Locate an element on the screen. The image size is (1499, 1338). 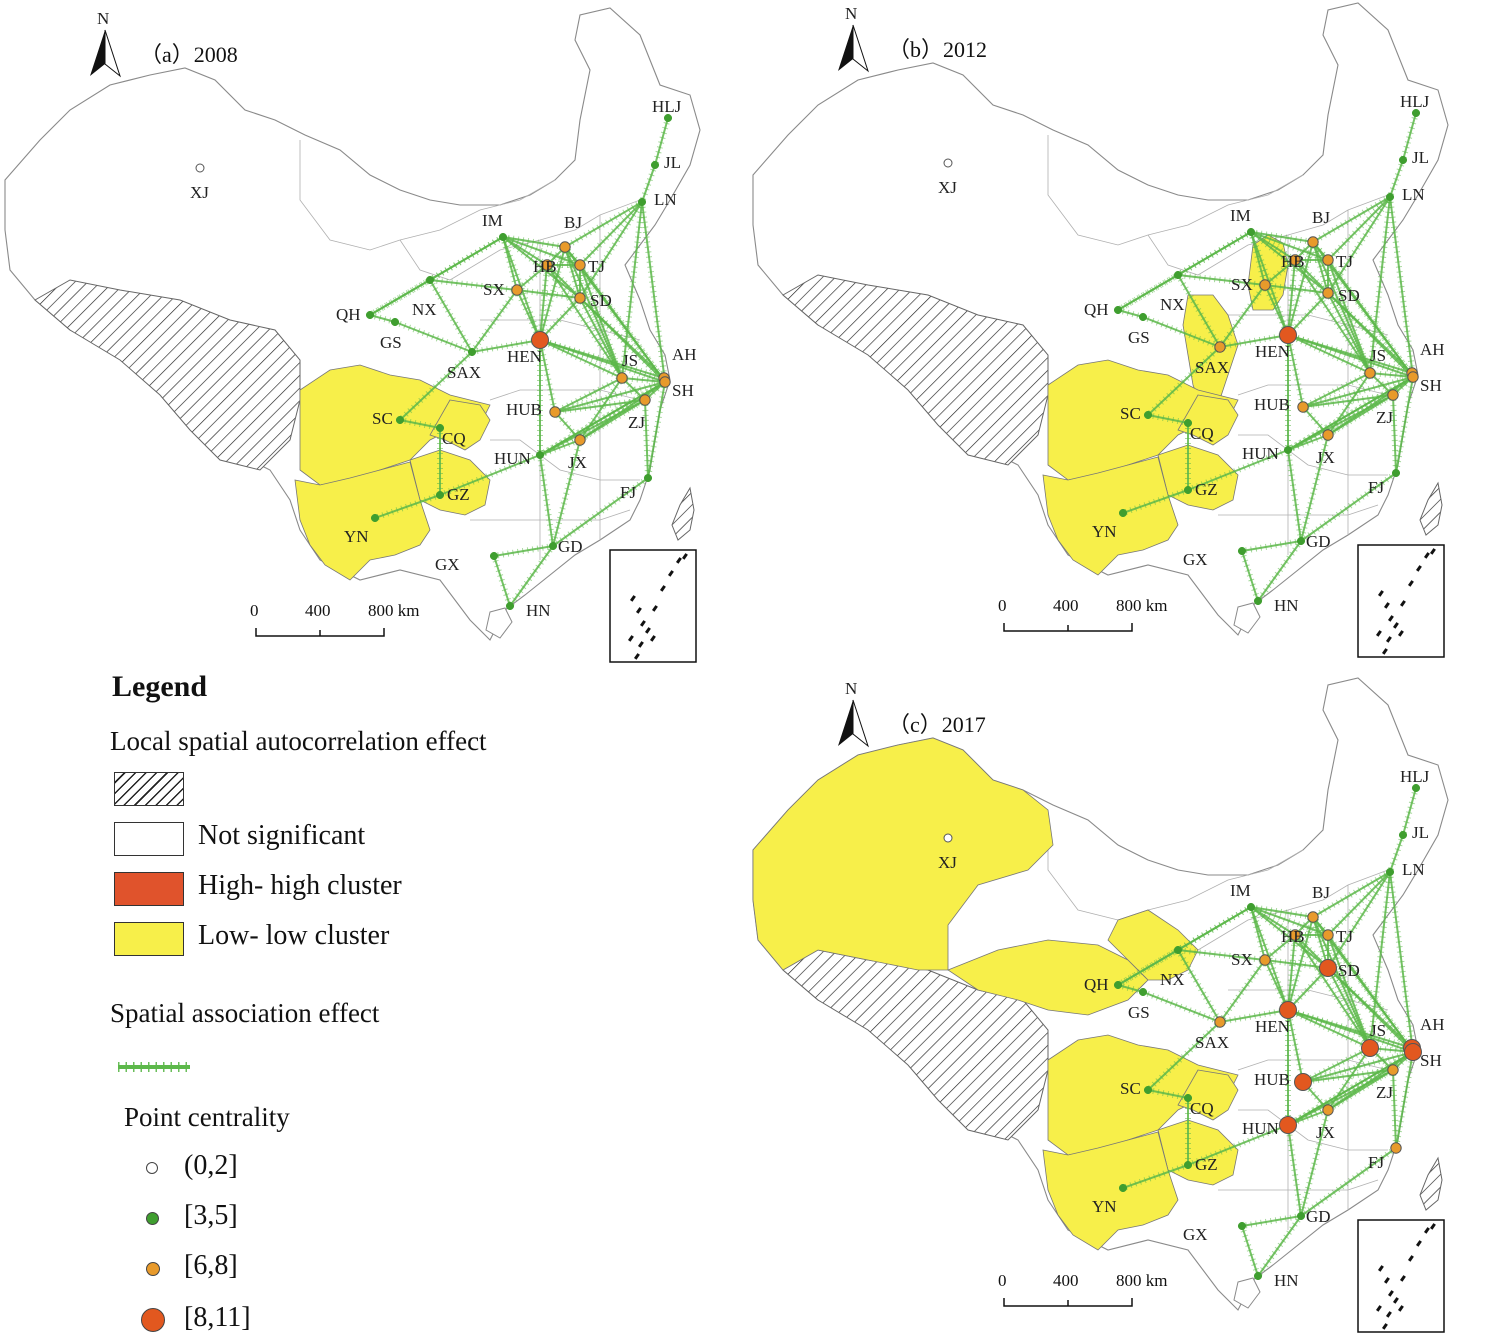
link-bj-sd is located at coordinates (1320, 267).